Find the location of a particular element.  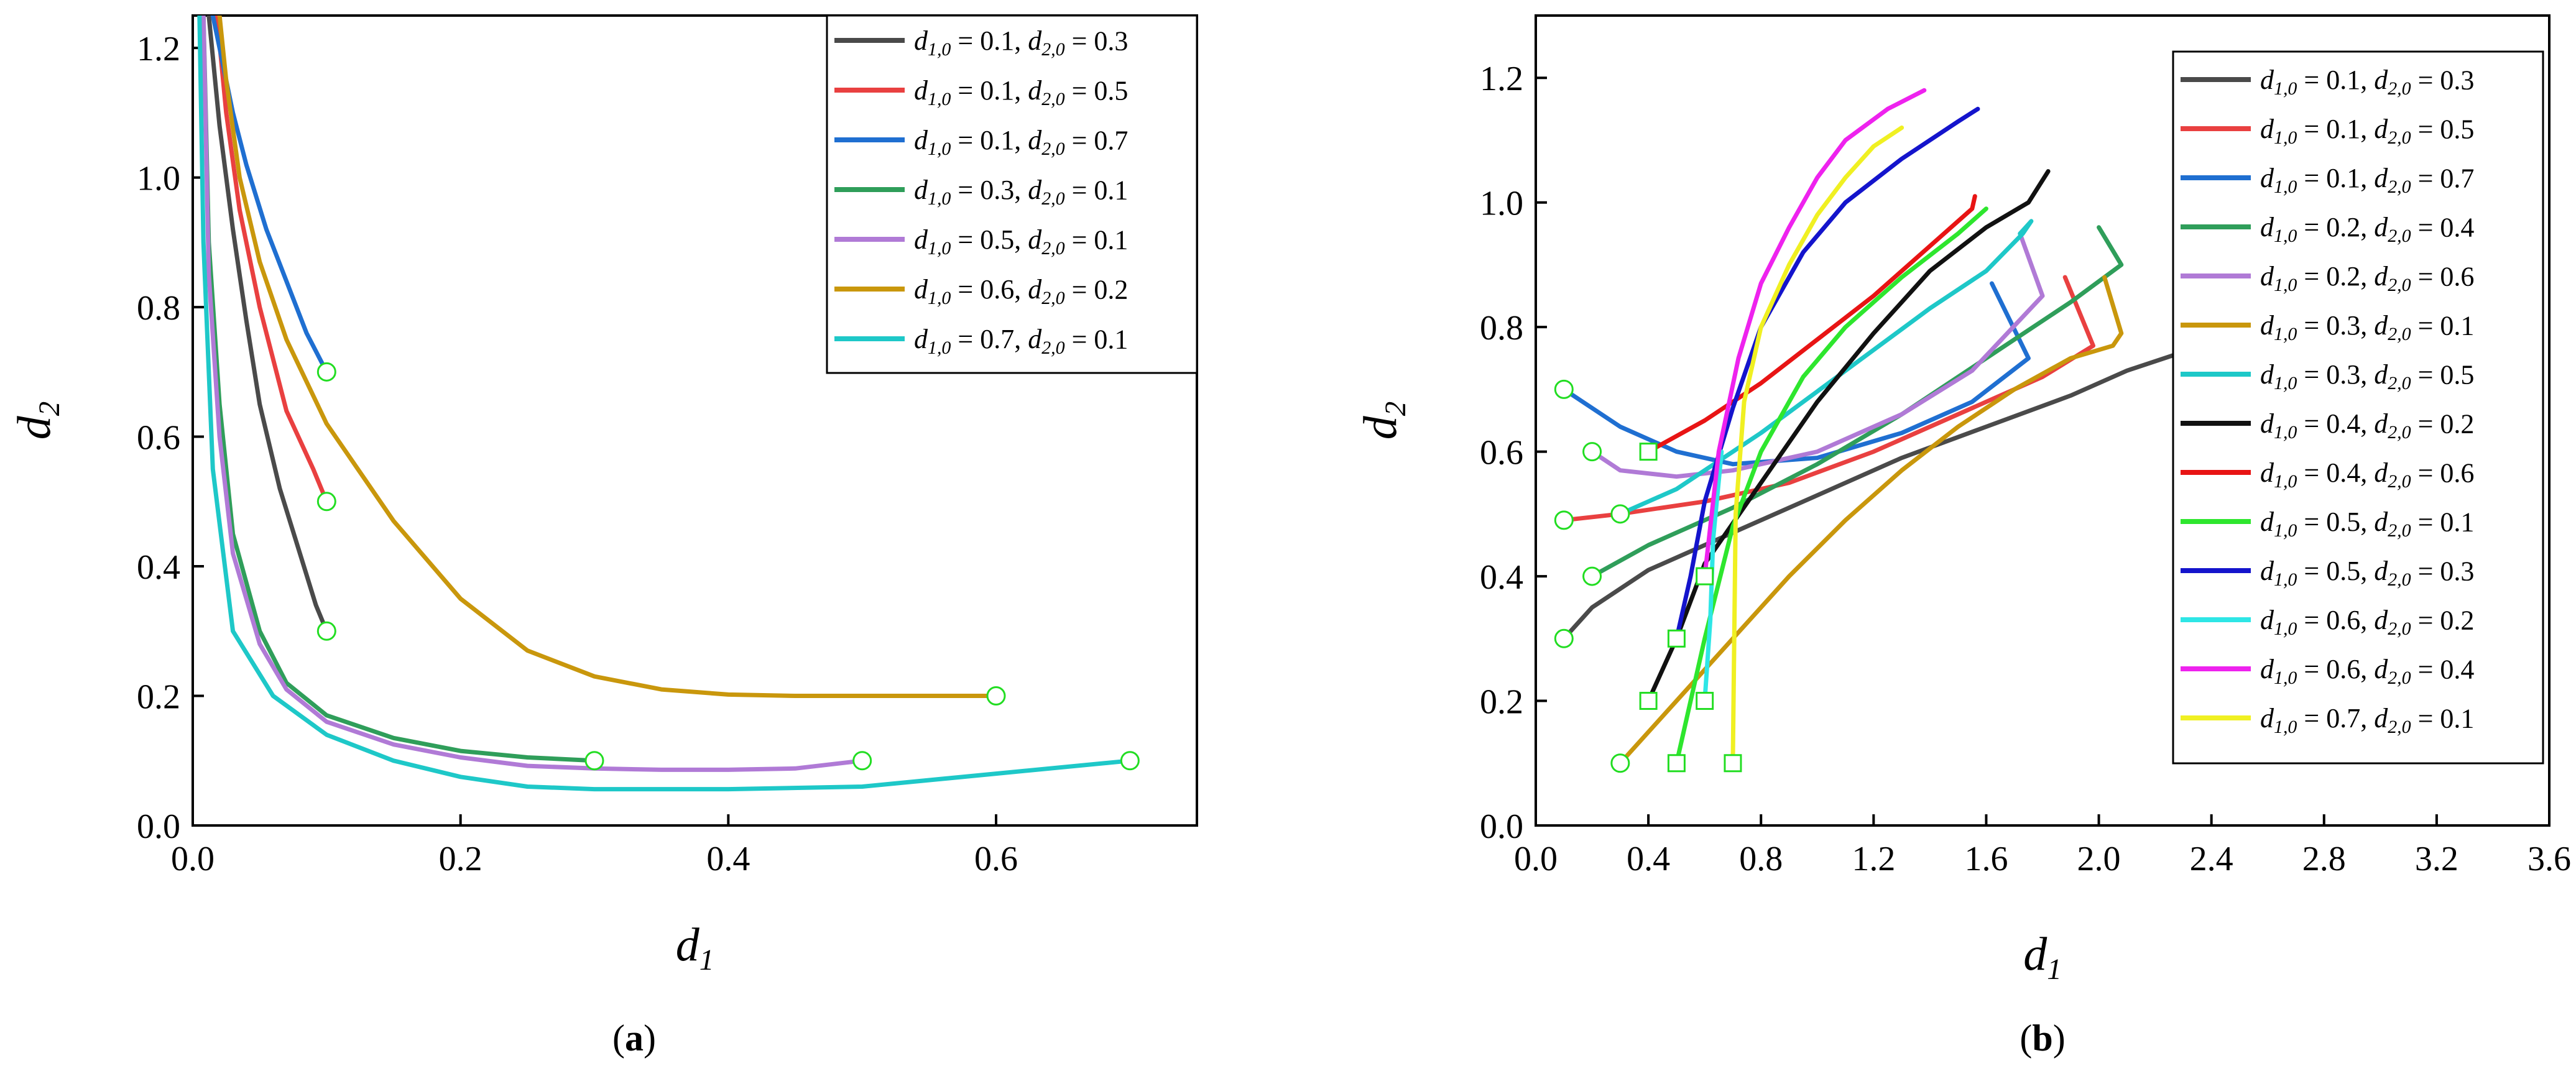

legend-entry: d1,0 = 0.2, d2,0 = 0.6 is located at coordinates (2367, 278).